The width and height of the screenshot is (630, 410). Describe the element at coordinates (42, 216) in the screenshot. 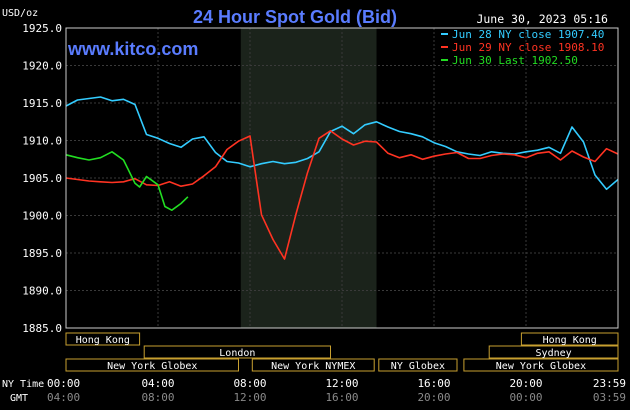

I see `y-tick-label: 1900.0` at that location.